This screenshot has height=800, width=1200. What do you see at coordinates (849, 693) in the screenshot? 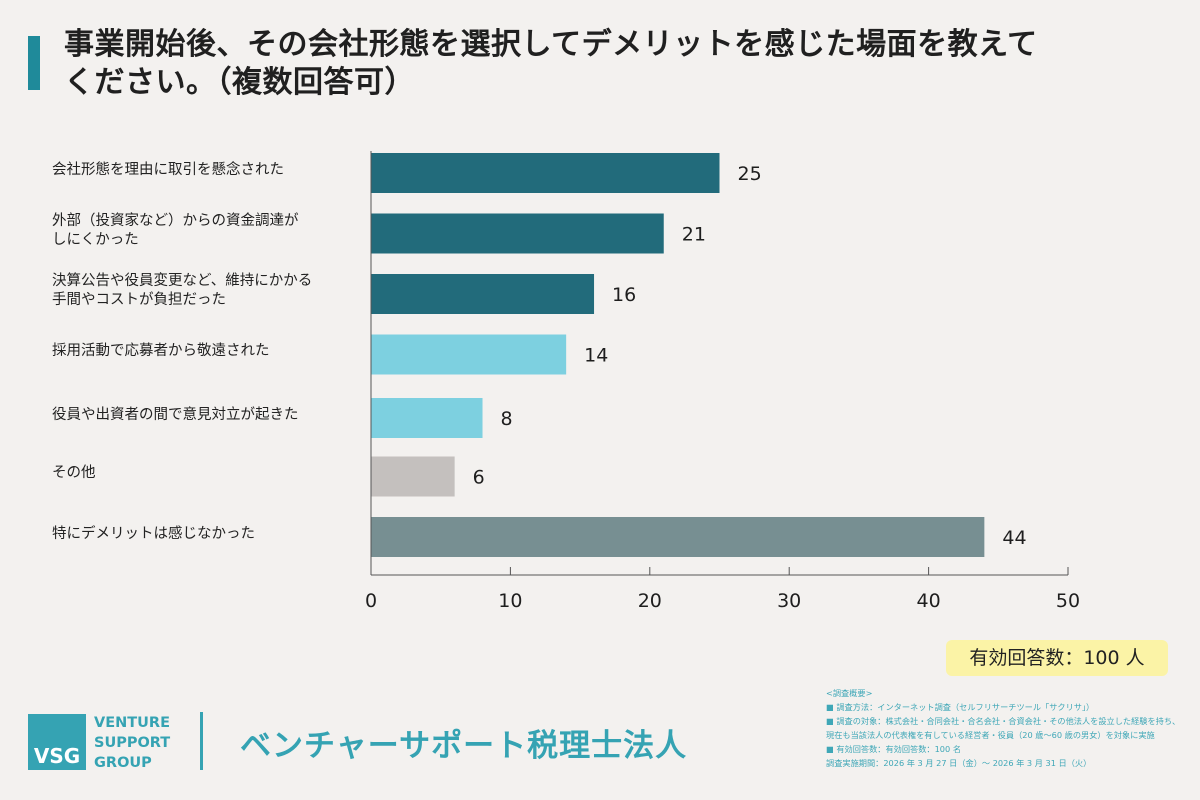
I see `survey-heading: <調査概要>` at bounding box center [849, 693].